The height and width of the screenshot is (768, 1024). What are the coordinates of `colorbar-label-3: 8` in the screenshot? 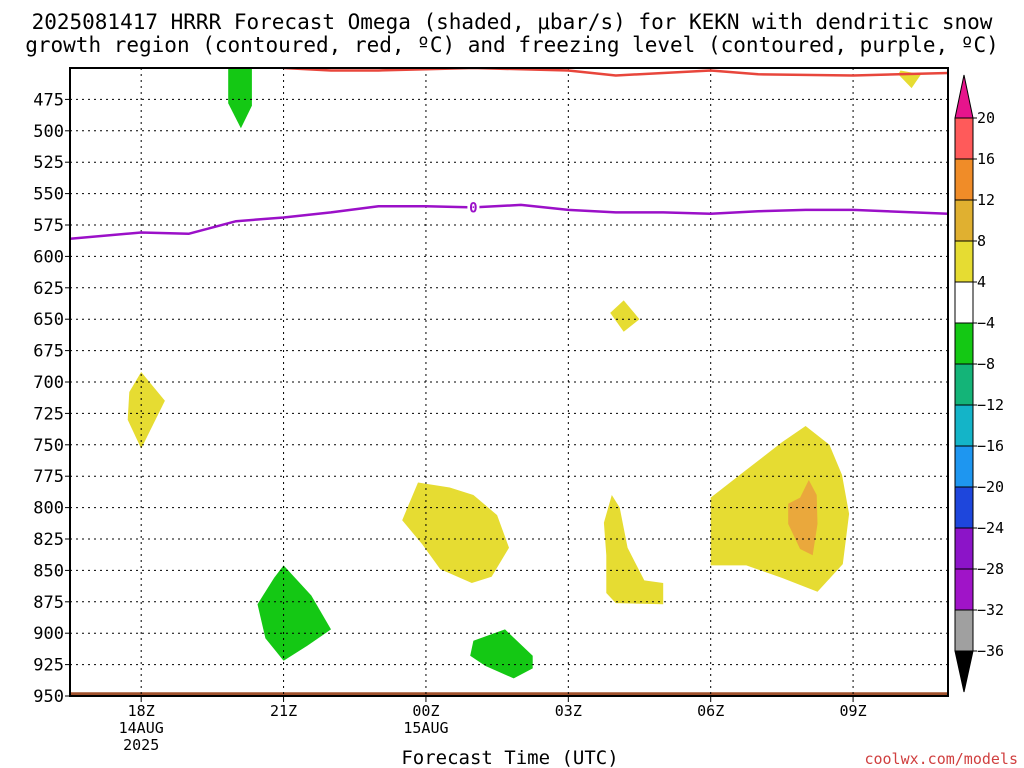 It's located at (981, 241).